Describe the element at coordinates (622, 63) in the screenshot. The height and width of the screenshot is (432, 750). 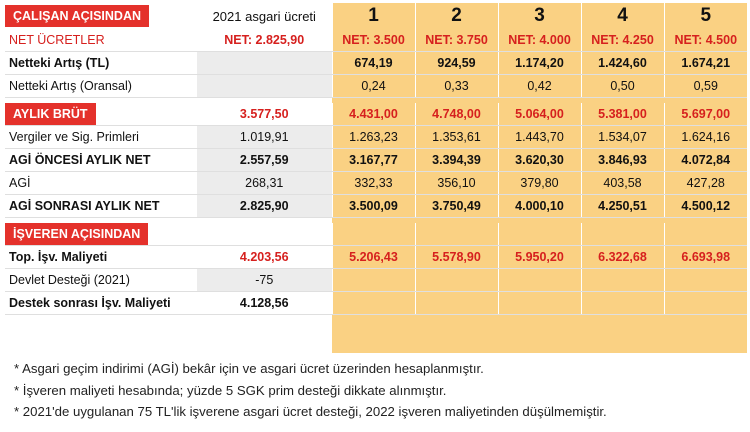
I see `scenario-value: 1.424,60` at that location.